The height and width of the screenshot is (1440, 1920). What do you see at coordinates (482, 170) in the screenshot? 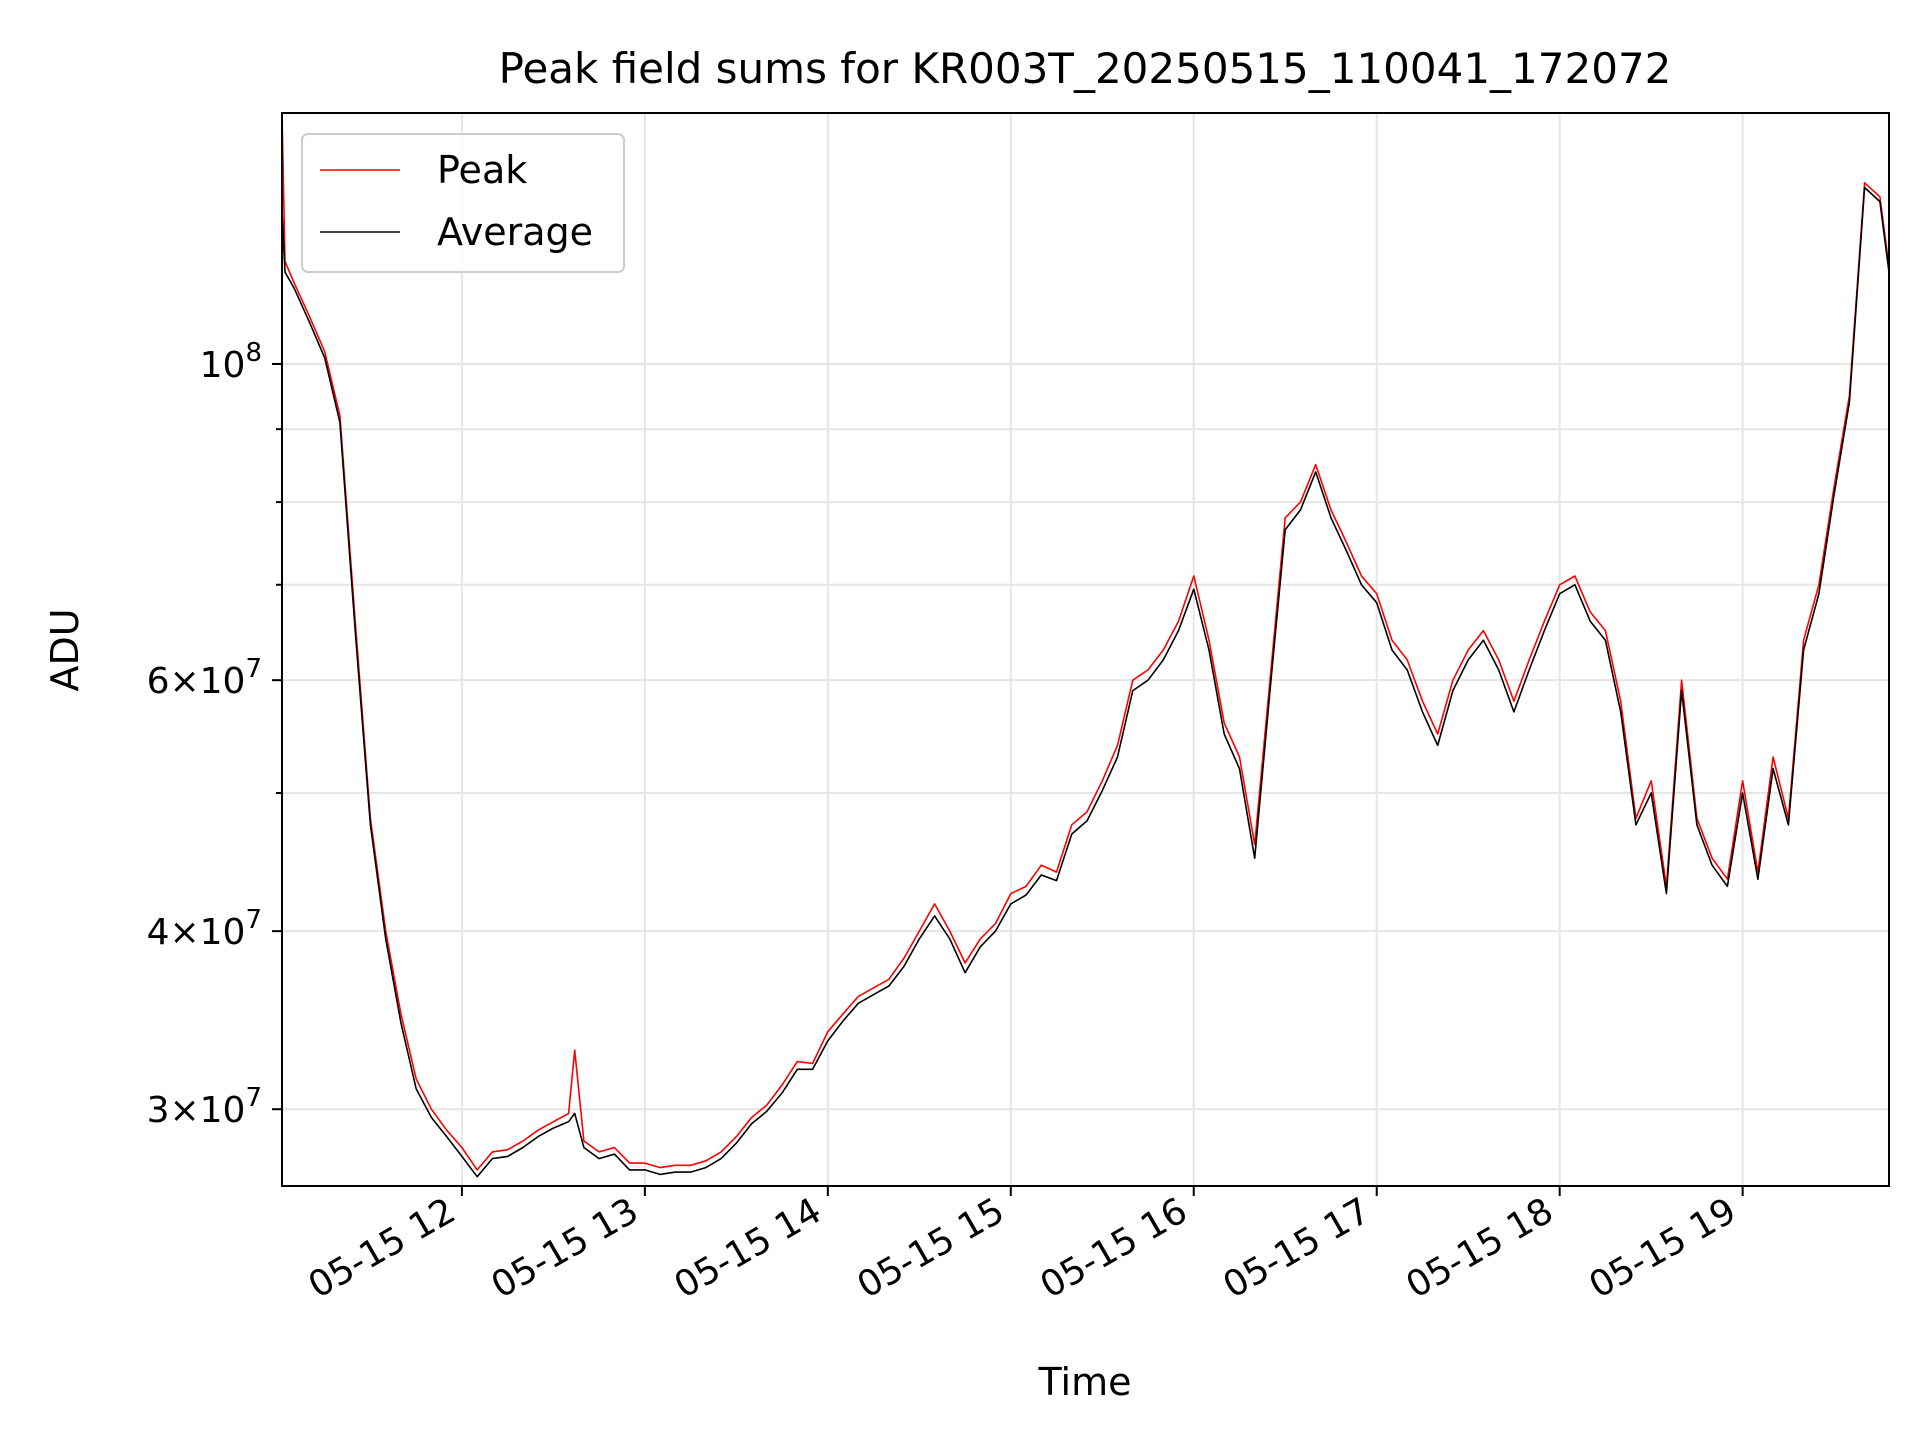
I see `legend-label-peak: Peak` at bounding box center [482, 170].